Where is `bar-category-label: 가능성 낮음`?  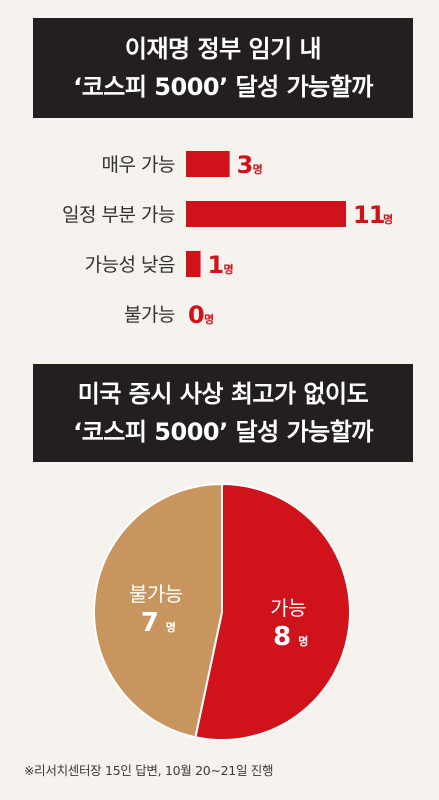
bar-category-label: 가능성 낮음 is located at coordinates (130, 265).